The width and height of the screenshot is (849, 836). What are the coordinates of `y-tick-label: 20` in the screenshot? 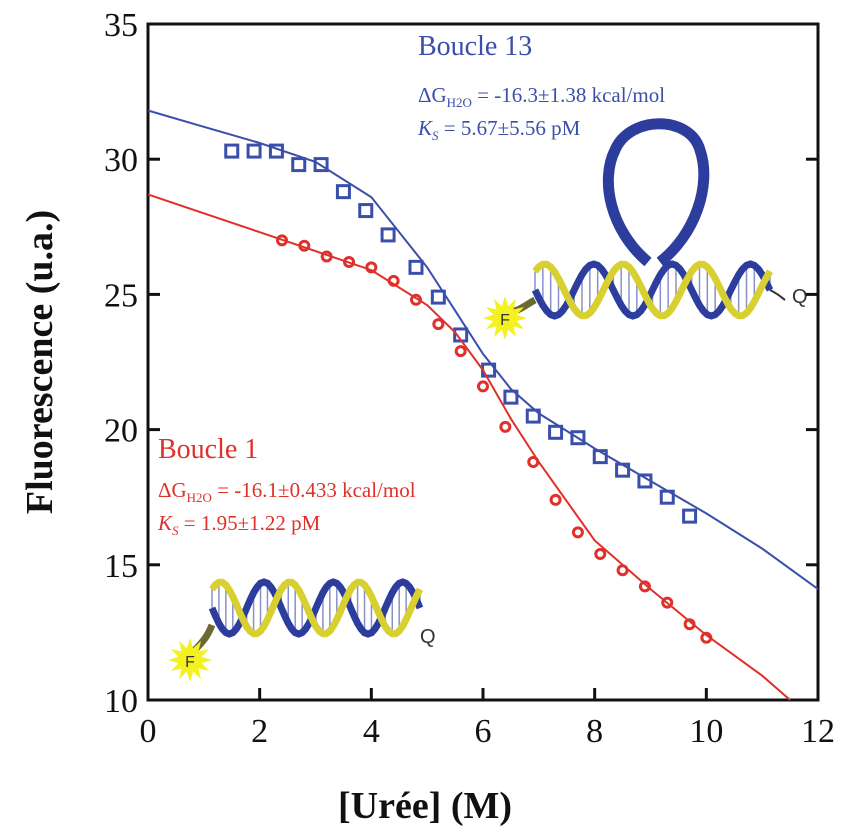 It's located at (121, 431).